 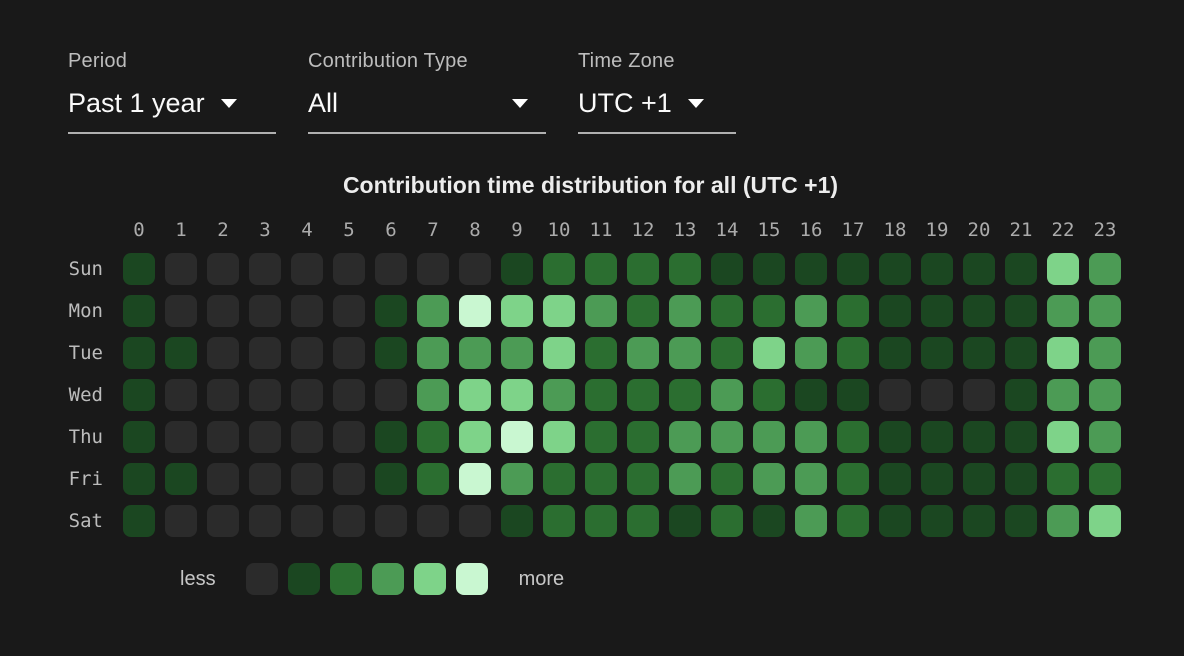 I want to click on contribution-type-dropdown: All, so click(x=427, y=111).